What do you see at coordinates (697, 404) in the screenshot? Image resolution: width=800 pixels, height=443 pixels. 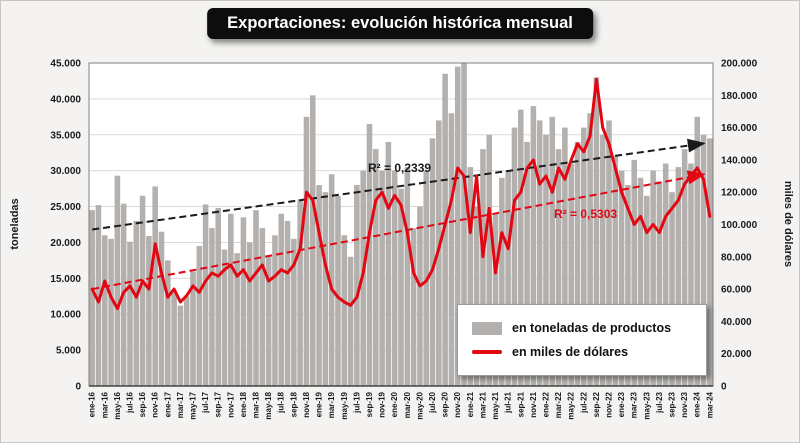 I see `x-axis-tick-label: ene-24` at bounding box center [697, 404].